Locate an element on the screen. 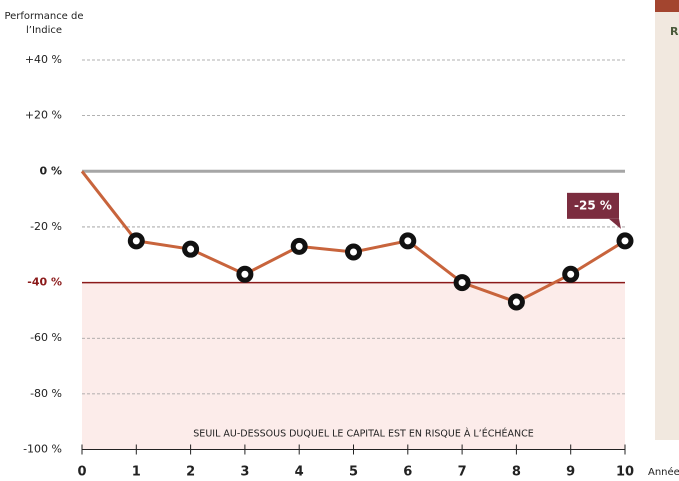  x-tick-label: 9 is located at coordinates (570, 472).